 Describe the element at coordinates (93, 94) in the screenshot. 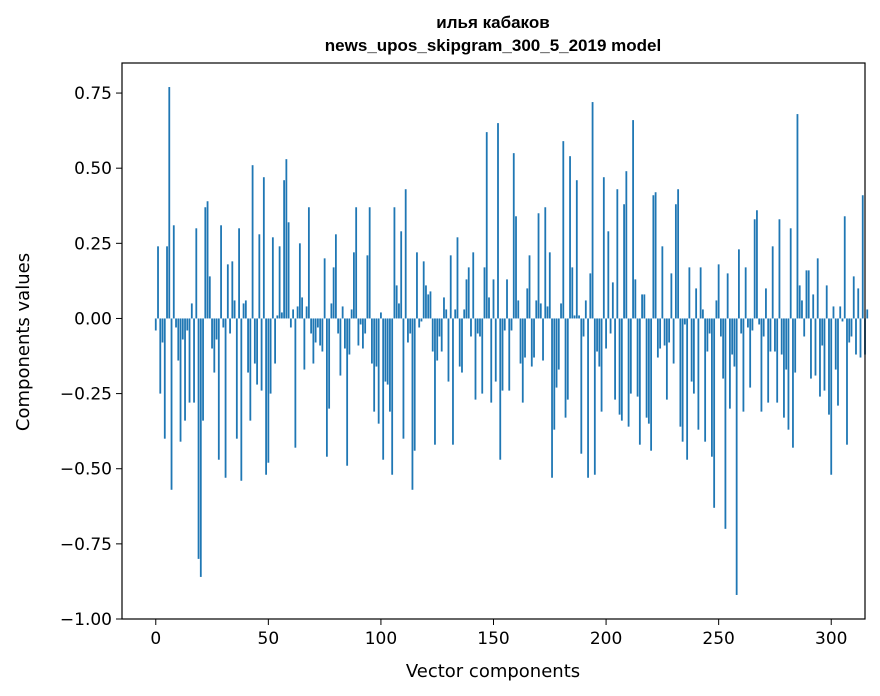

I see `y-tick-label: 0.75` at that location.